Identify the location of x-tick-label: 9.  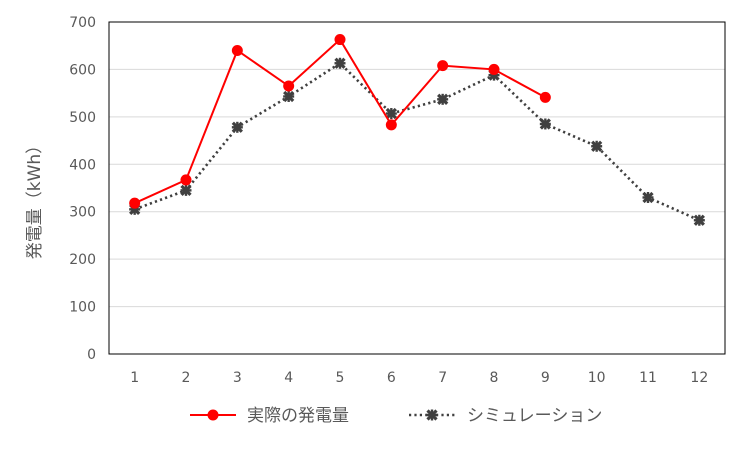
(545, 378).